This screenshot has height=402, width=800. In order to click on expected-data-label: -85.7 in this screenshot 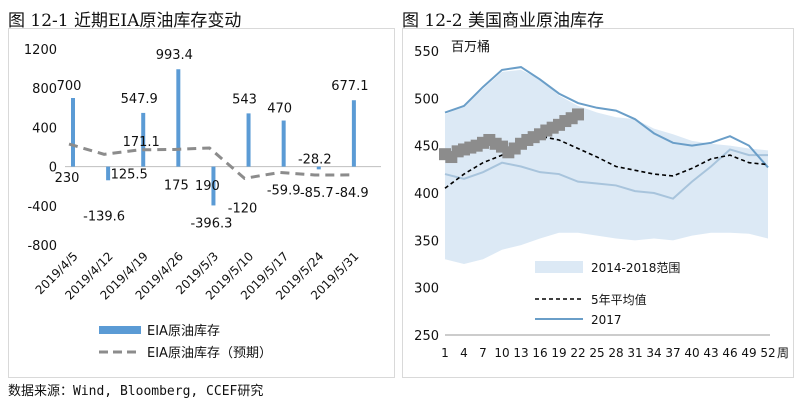, I will do `click(317, 193)`.